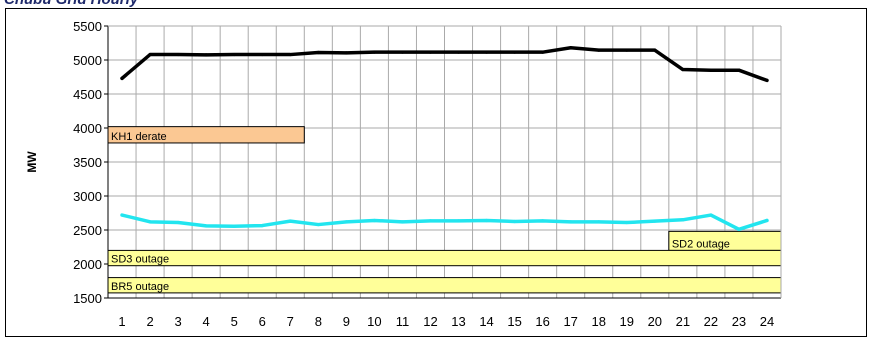 Image resolution: width=869 pixels, height=339 pixels. Describe the element at coordinates (290, 321) in the screenshot. I see `x-tick-label: 7` at that location.